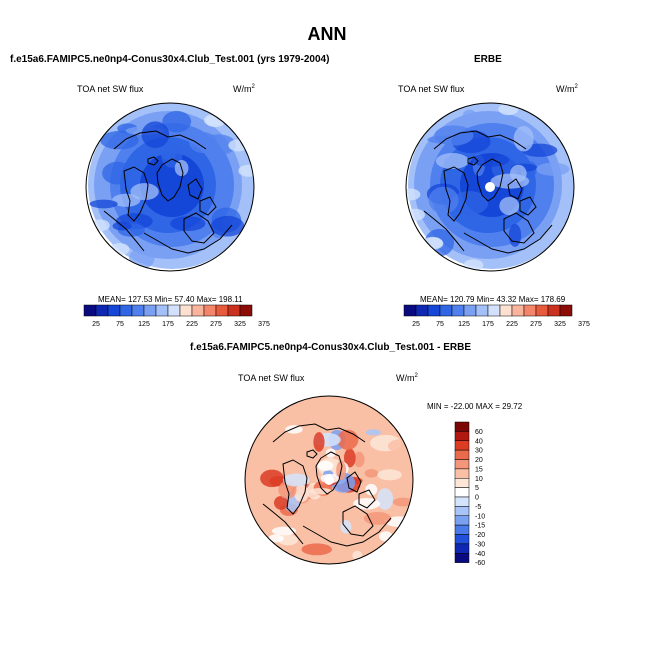 The height and width of the screenshot is (655, 654). Describe the element at coordinates (480, 544) in the screenshot. I see `panel3-colorbar-tick-label: -30` at that location.